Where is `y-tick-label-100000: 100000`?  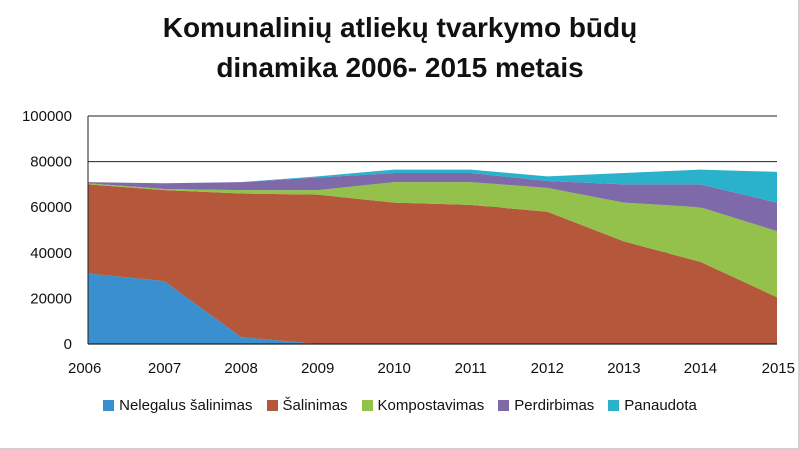 y-tick-label-100000: 100000 is located at coordinates (47, 116).